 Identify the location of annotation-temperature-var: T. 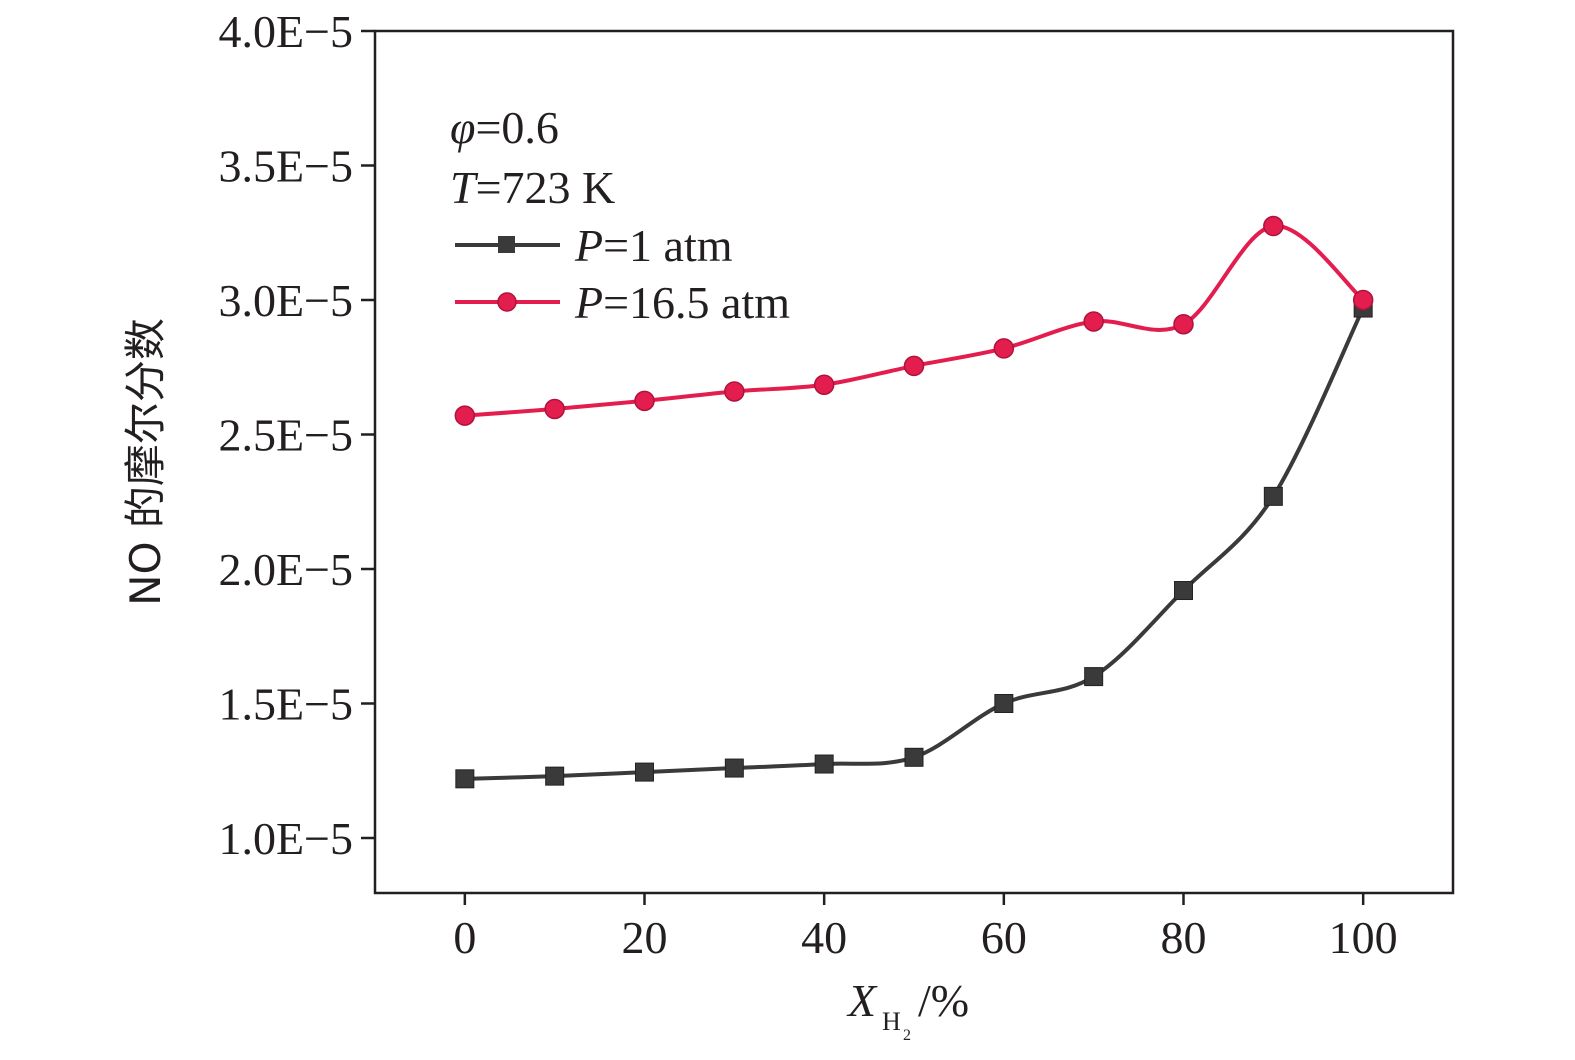
(464, 187).